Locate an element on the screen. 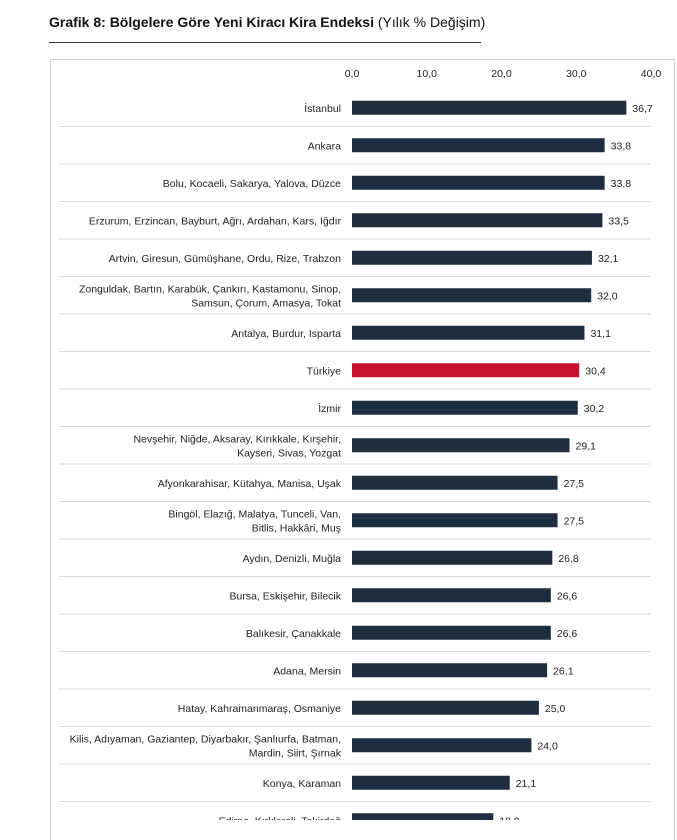  value-label: 30,2 is located at coordinates (594, 409).